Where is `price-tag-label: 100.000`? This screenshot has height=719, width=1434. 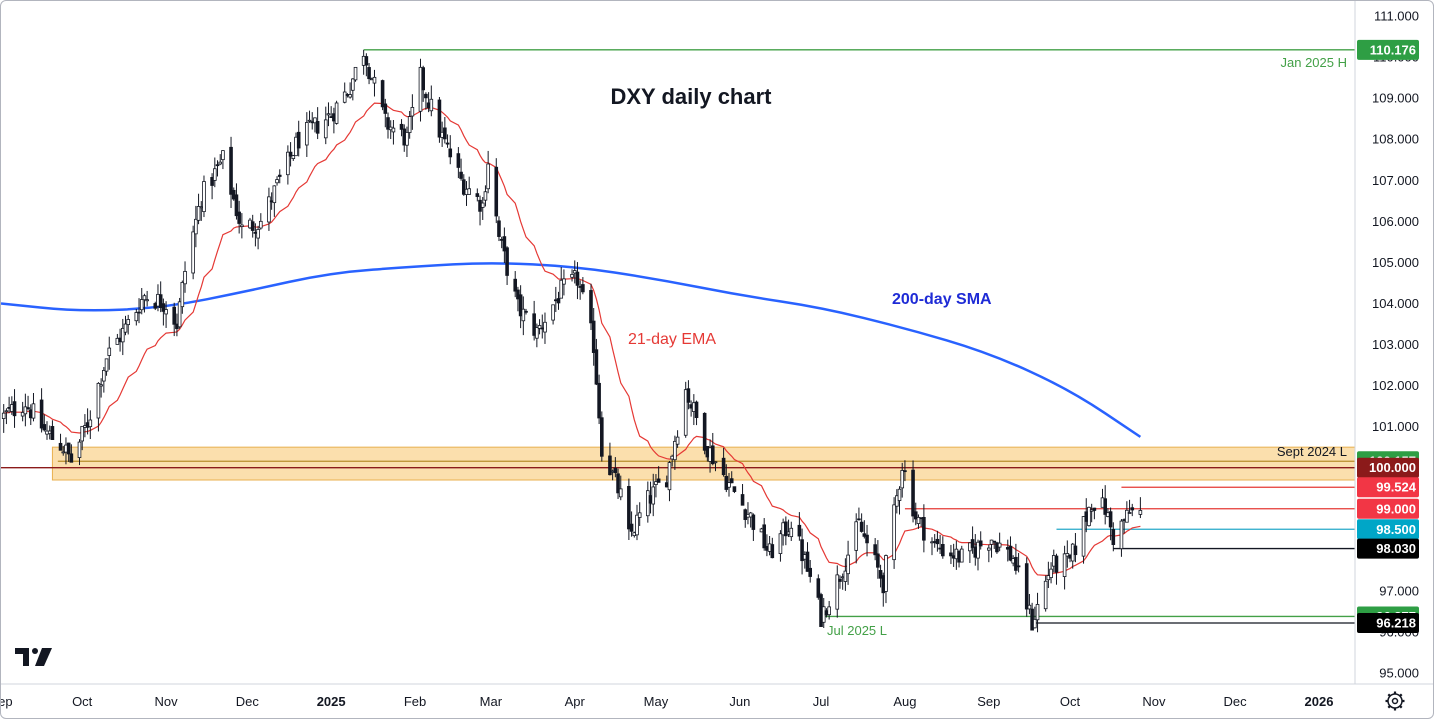 price-tag-label: 100.000 is located at coordinates (1392, 467).